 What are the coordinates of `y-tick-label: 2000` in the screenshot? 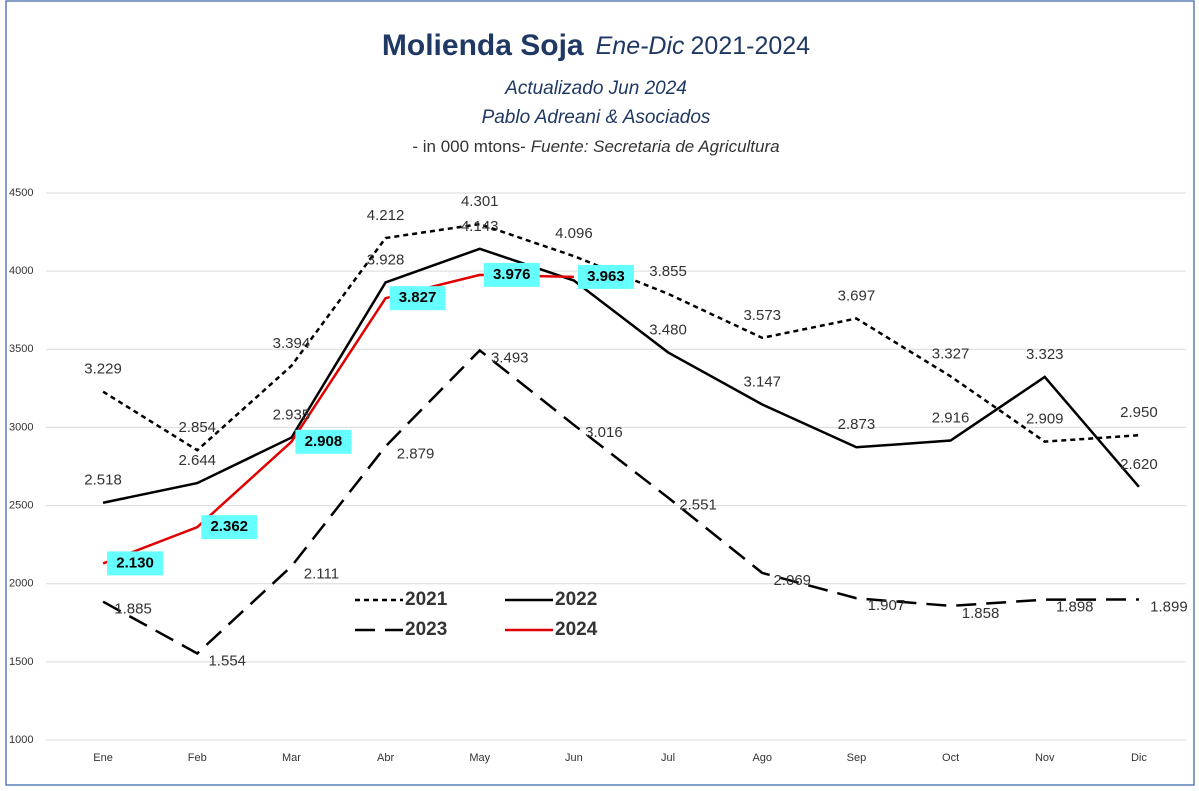 It's located at (21, 584).